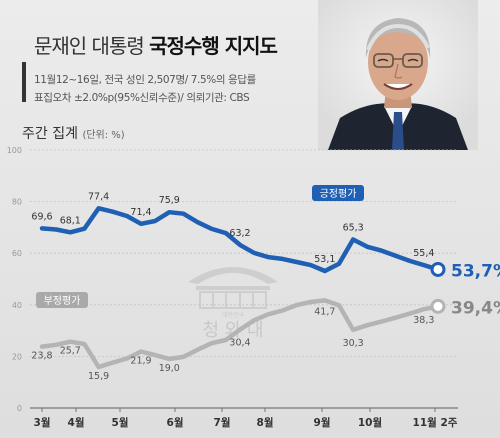 This screenshot has width=500, height=438. What do you see at coordinates (42, 422) in the screenshot?
I see `x-tick-label: 3월` at bounding box center [42, 422].